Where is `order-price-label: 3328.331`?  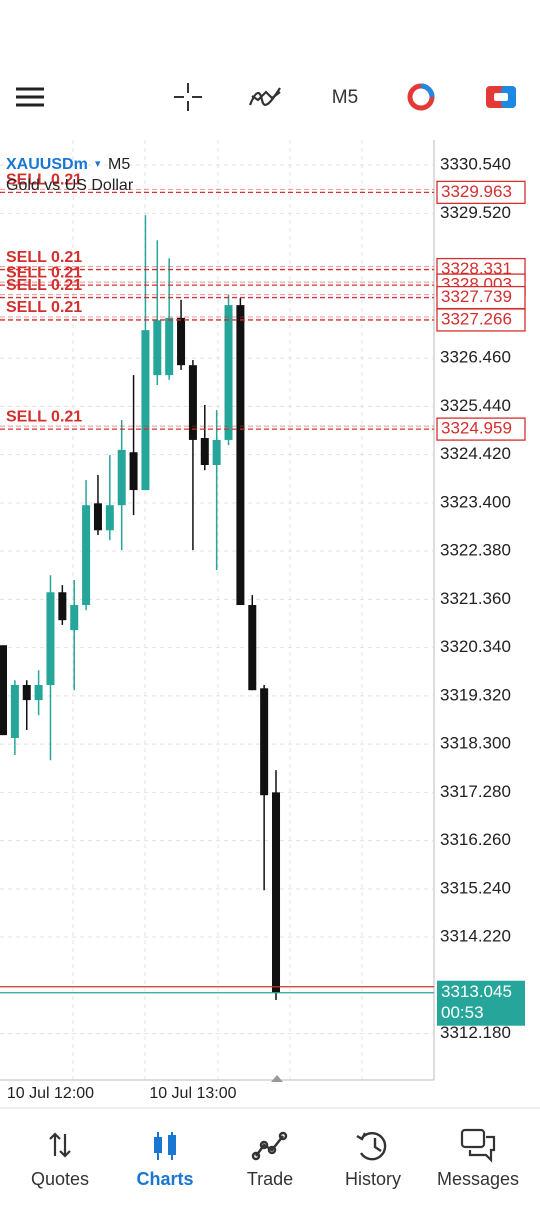
order-price-label: 3328.331 is located at coordinates (476, 268).